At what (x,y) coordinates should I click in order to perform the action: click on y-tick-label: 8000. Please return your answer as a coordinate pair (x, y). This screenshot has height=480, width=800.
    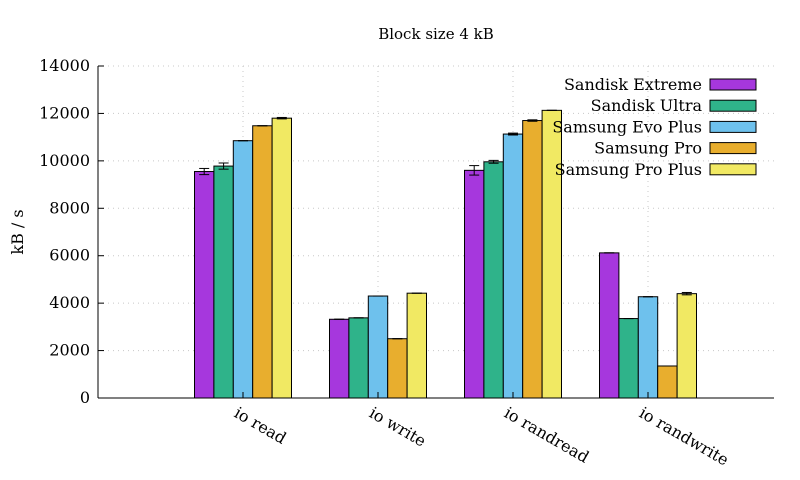
    Looking at the image, I should click on (69, 207).